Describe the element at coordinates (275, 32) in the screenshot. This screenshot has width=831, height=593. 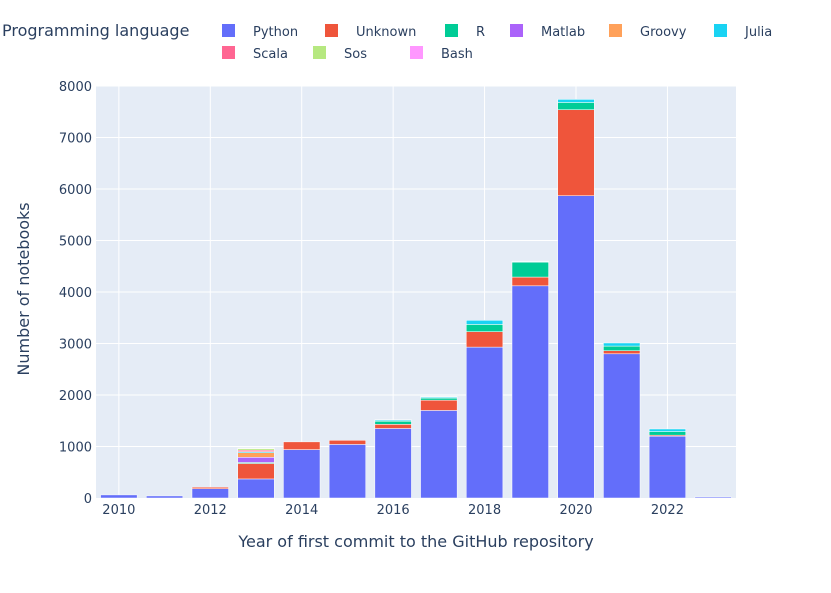
I see `legend-label-python: Python` at that location.